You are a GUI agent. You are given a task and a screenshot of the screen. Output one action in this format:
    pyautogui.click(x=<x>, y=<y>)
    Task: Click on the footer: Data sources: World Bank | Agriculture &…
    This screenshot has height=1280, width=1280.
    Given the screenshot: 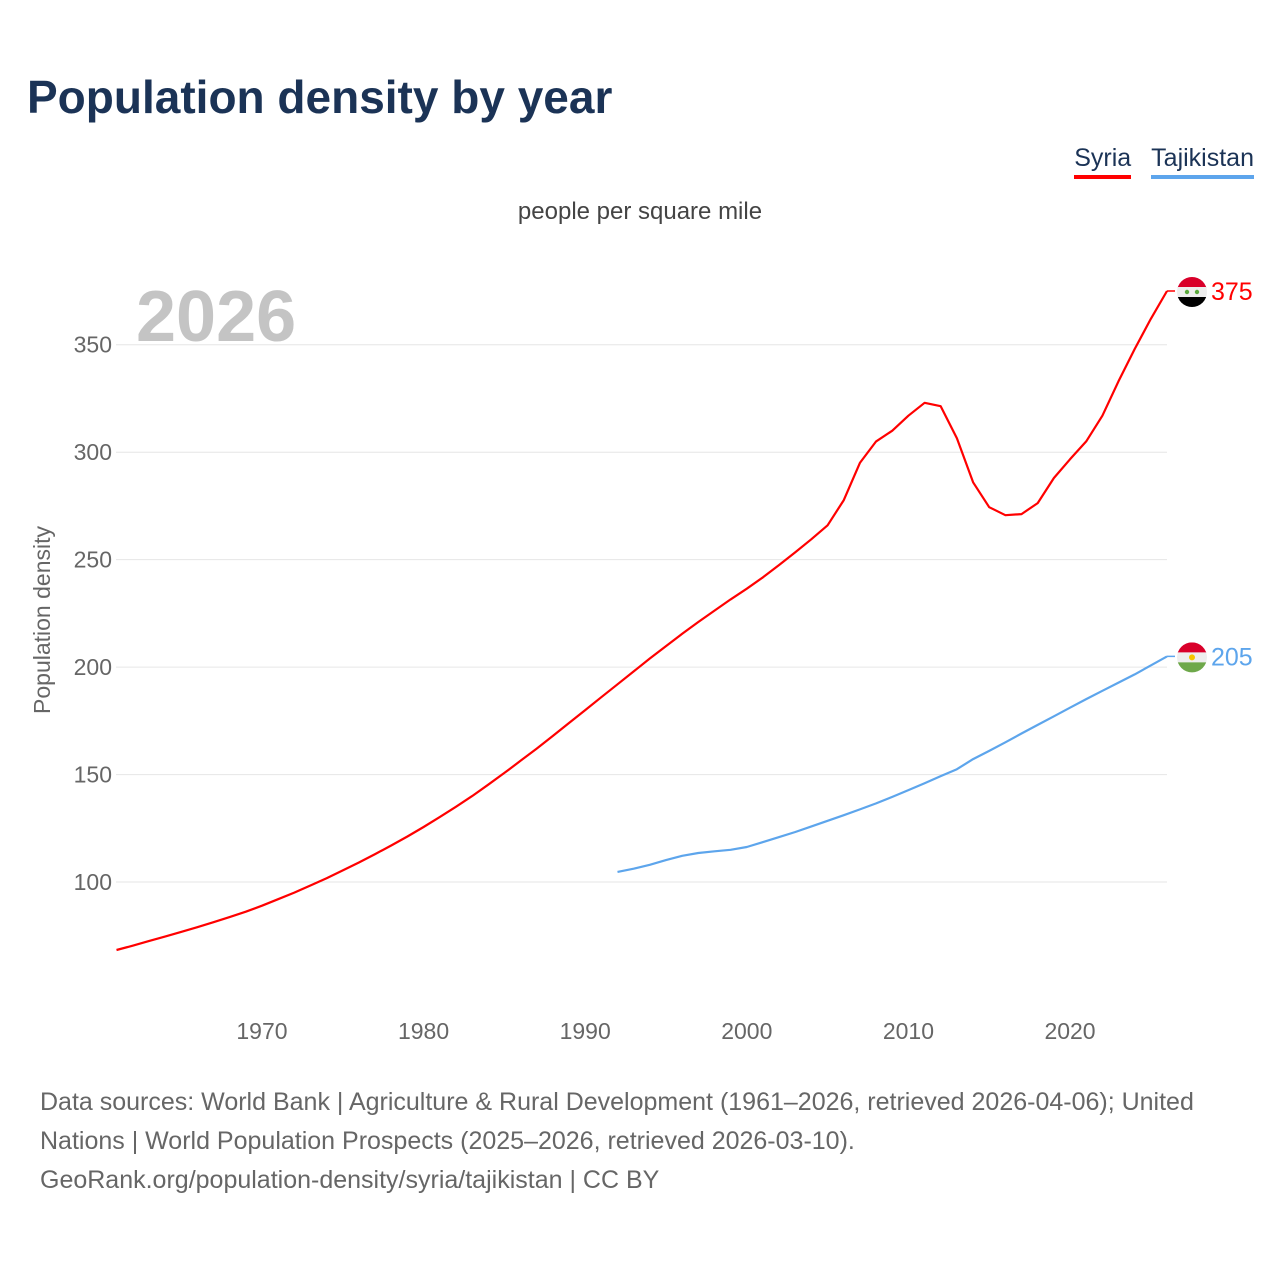 What is the action you would take?
    pyautogui.click(x=645, y=1141)
    